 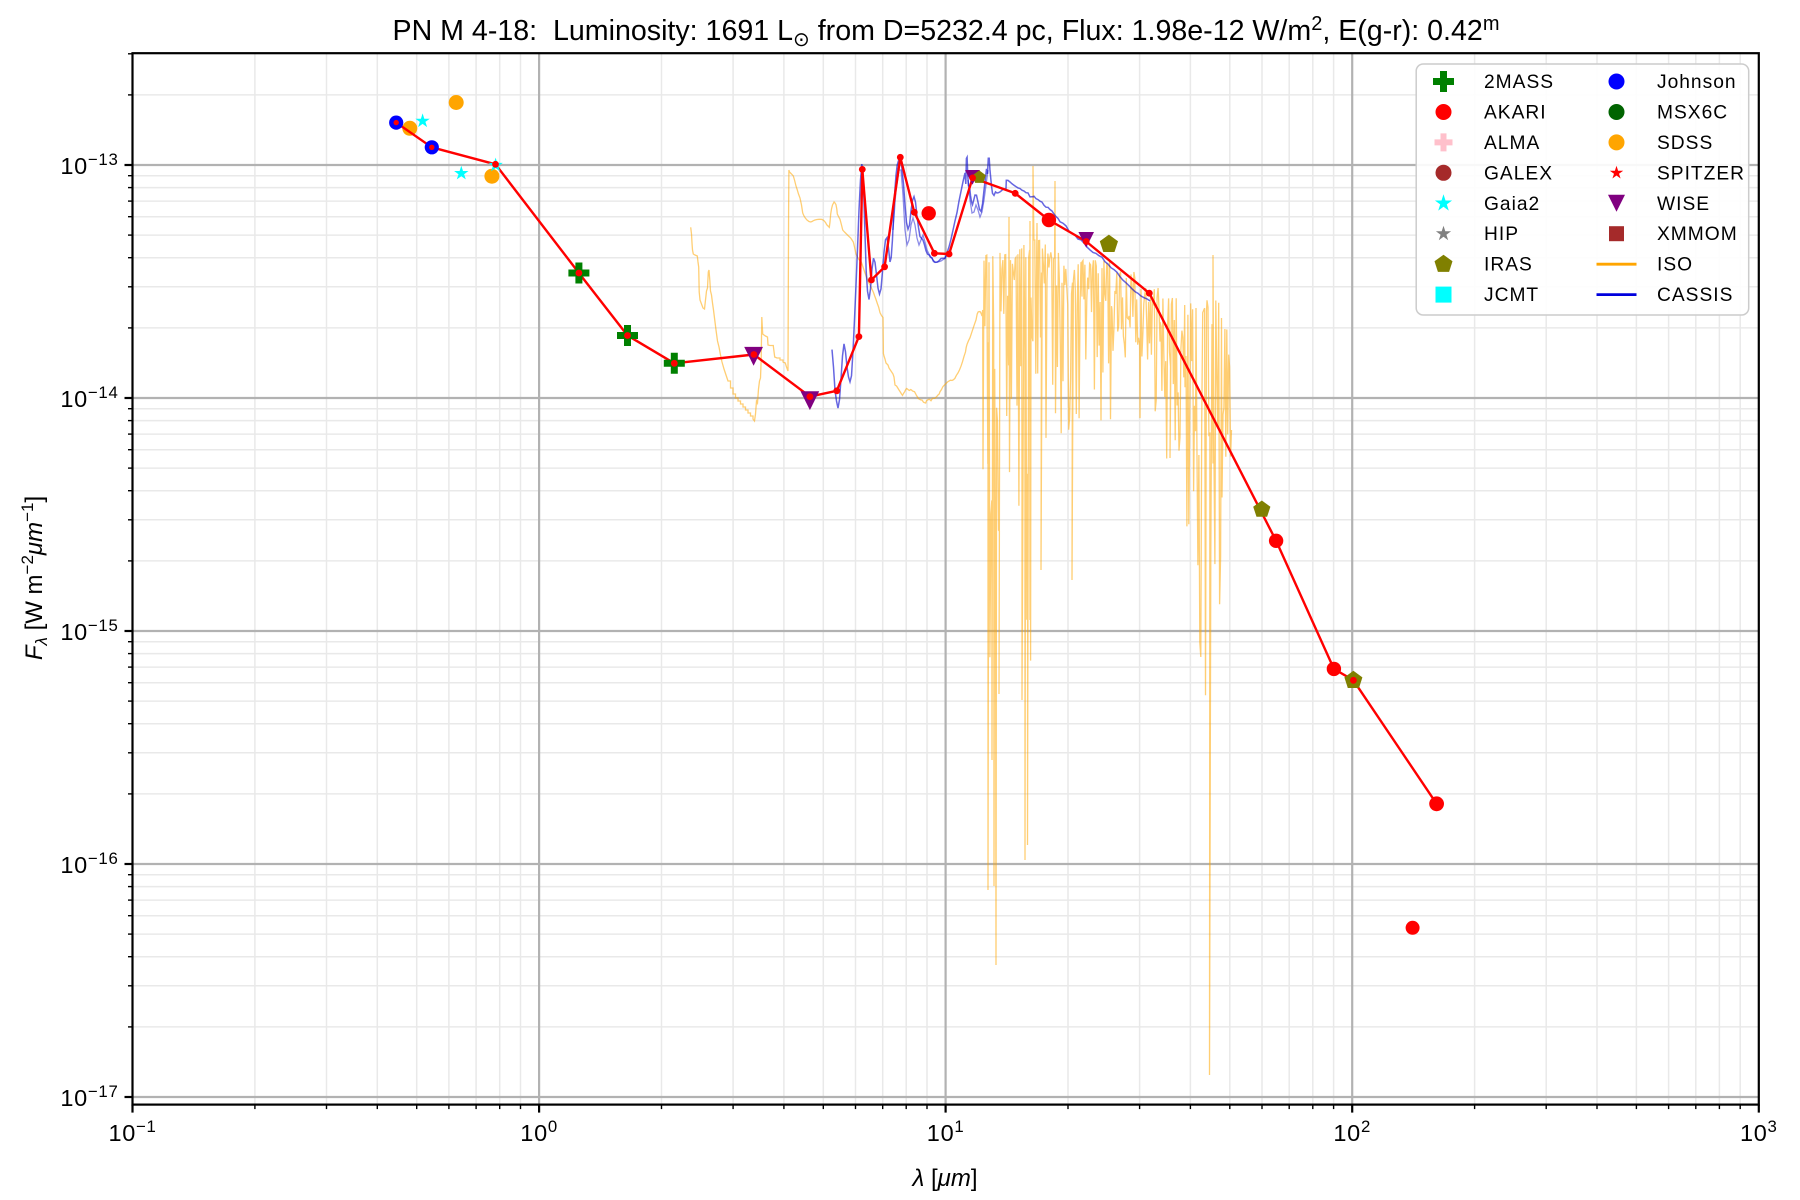 What do you see at coordinates (1675, 265) in the screenshot?
I see `svg-text: ISO` at bounding box center [1675, 265].